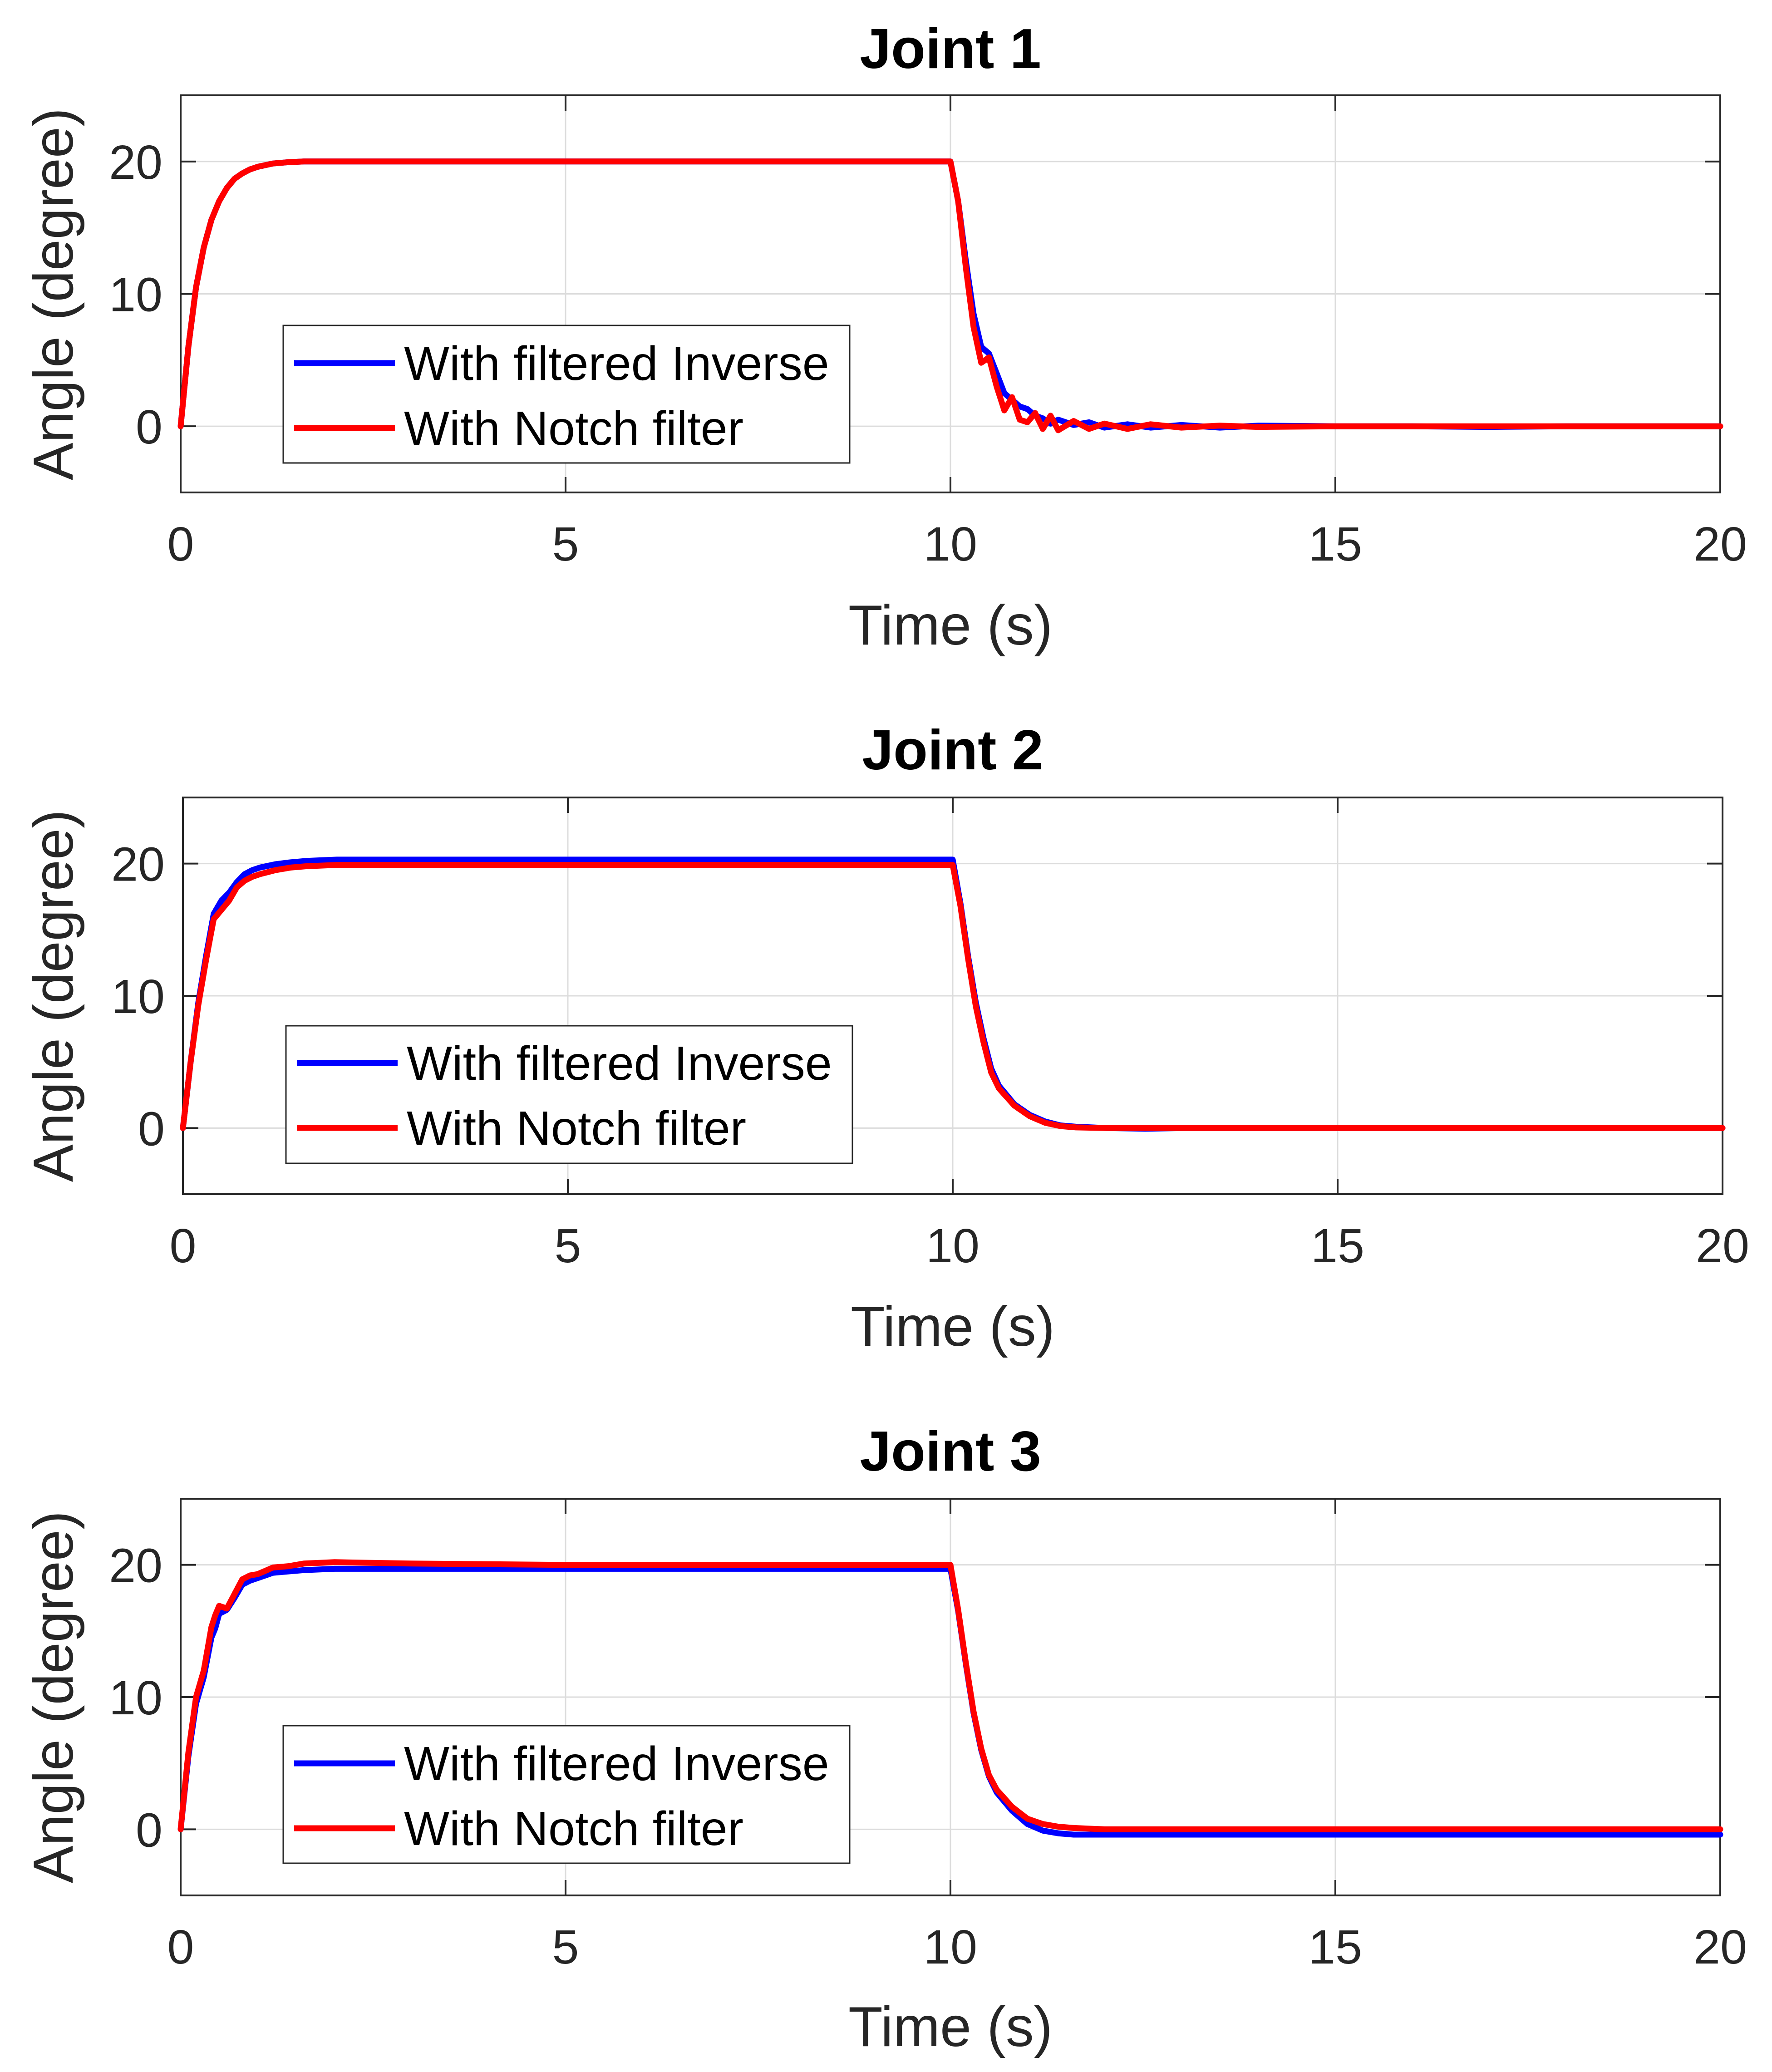 This screenshot has height=2072, width=1772. Describe the element at coordinates (950, 1452) in the screenshot. I see `chart-title: Joint 3` at that location.